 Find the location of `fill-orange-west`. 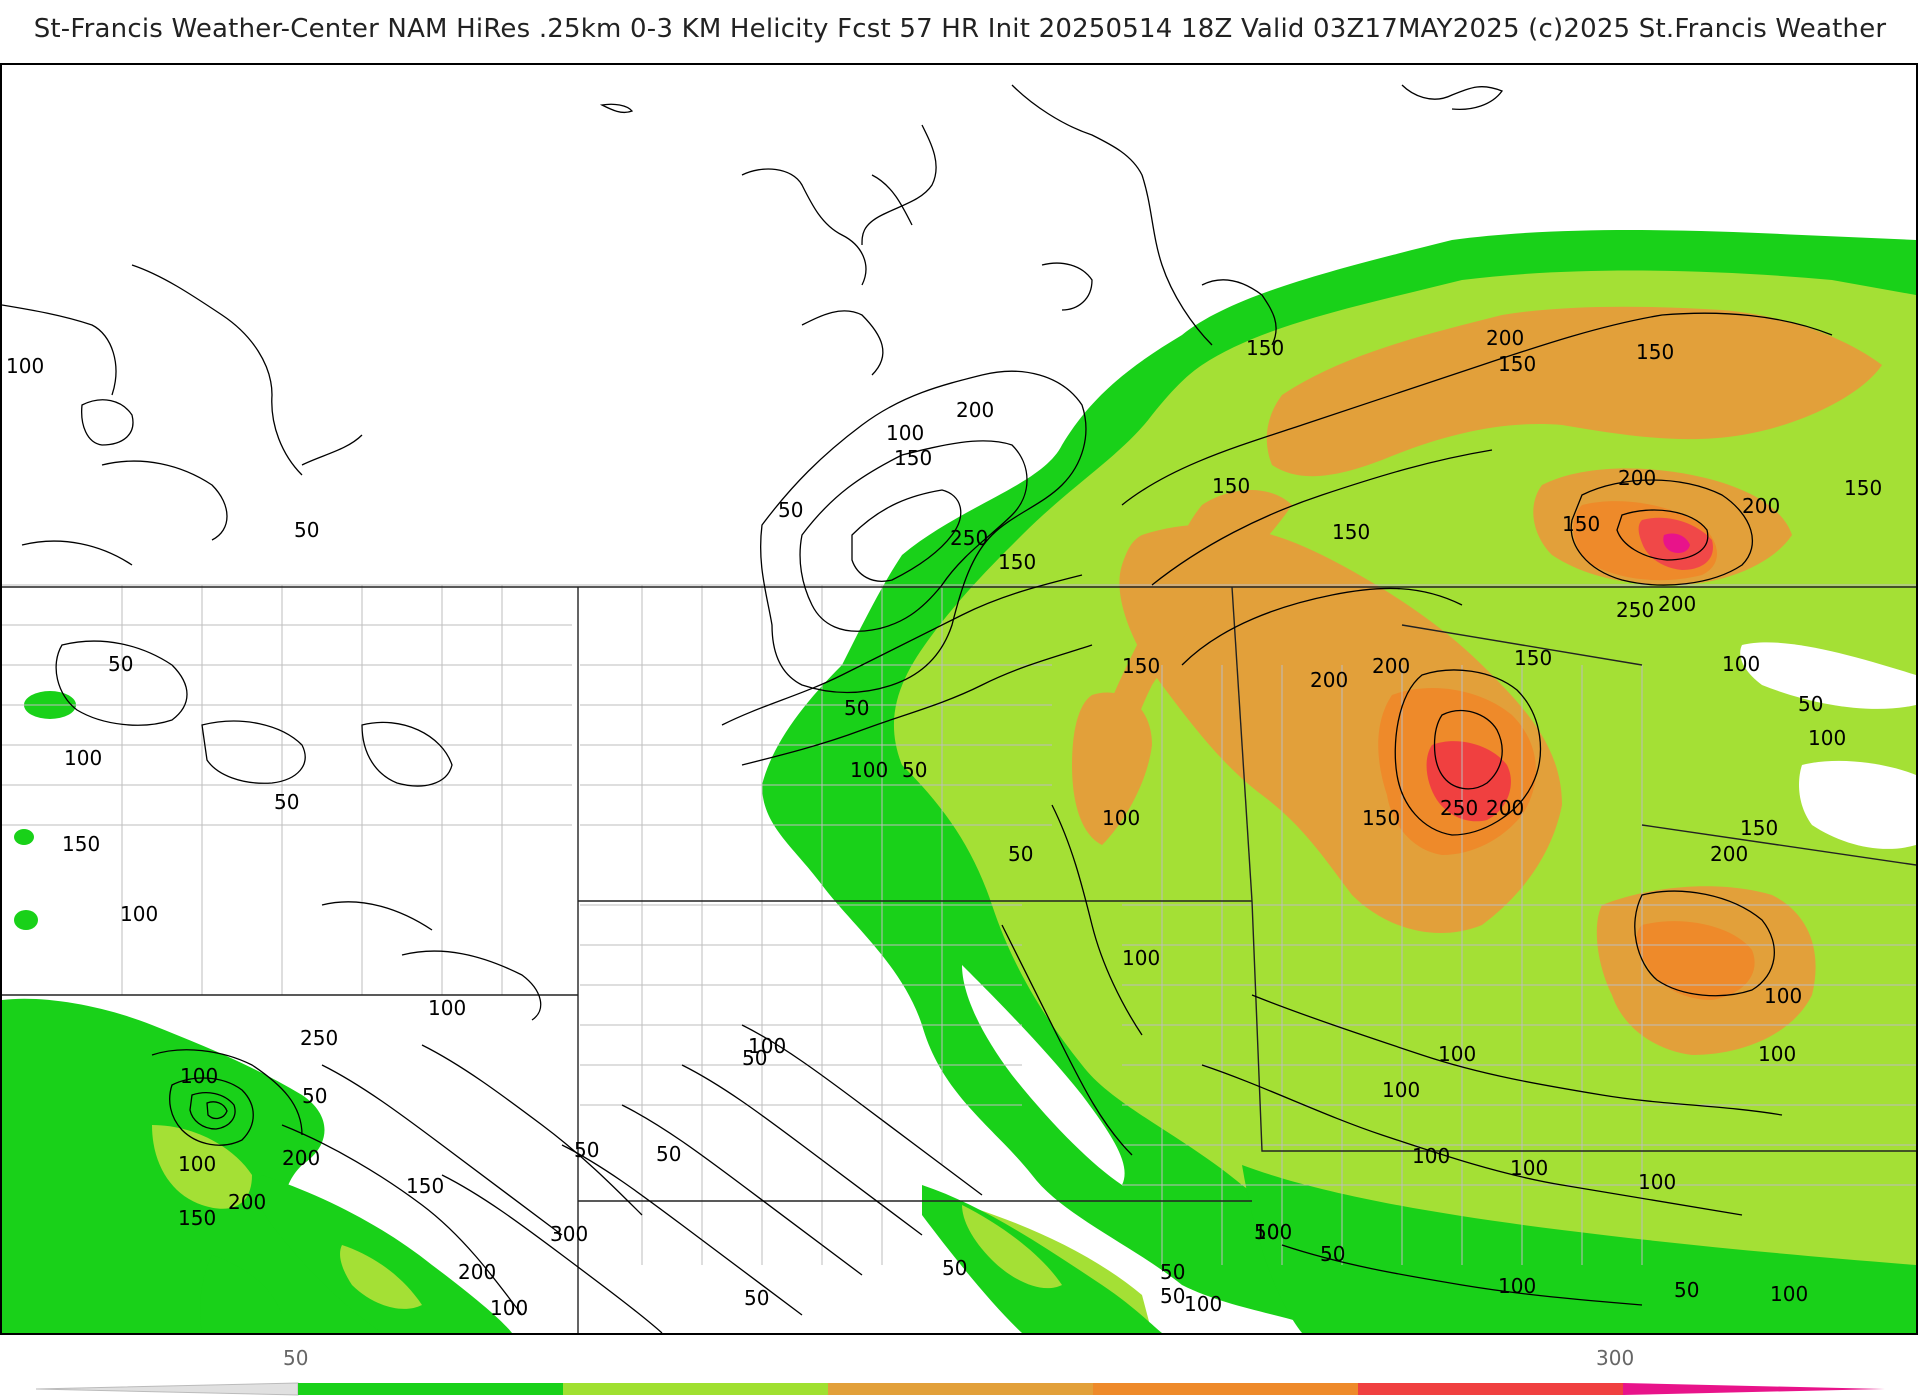

fill-orange-west is located at coordinates (1112, 768).